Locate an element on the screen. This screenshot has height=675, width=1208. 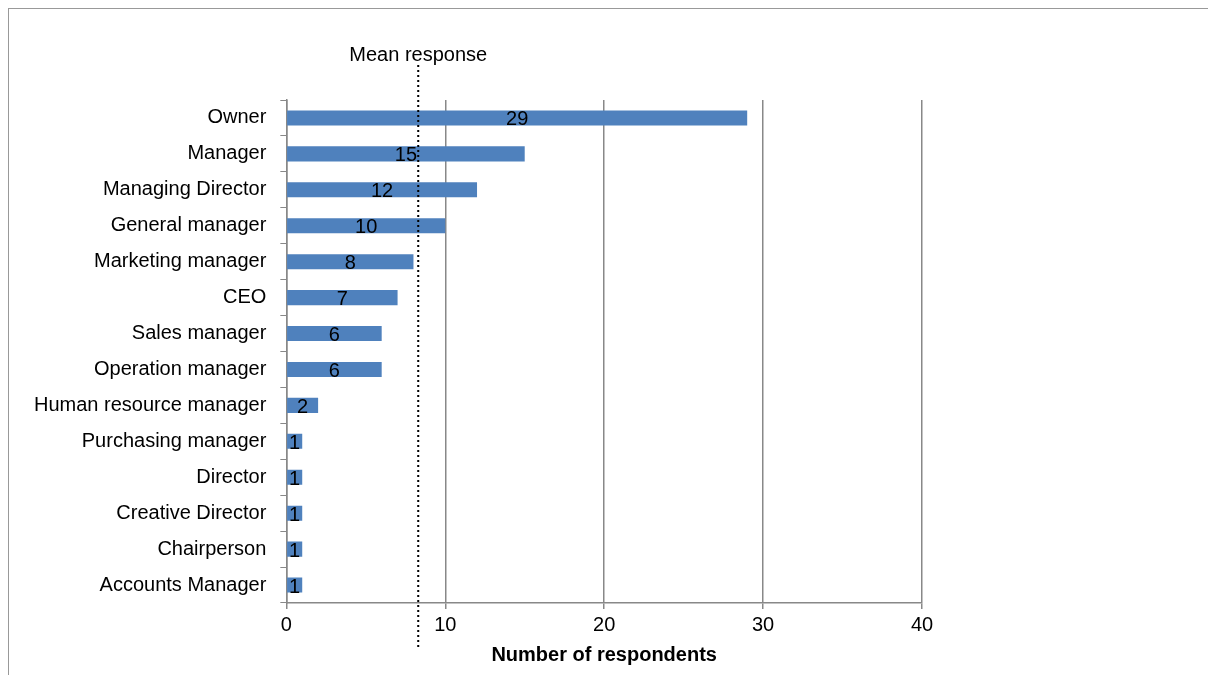
y-tick-label: CEO is located at coordinates (244, 296).